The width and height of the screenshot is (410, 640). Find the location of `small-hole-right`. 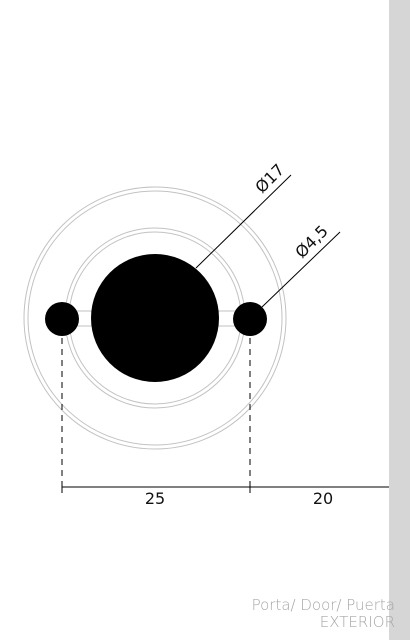

small-hole-right is located at coordinates (250, 319).